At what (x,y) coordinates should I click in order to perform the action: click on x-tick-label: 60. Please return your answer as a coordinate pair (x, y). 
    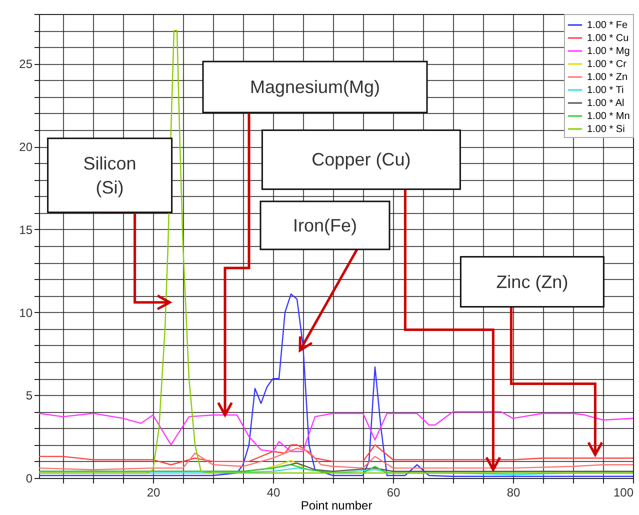
    Looking at the image, I should click on (393, 493).